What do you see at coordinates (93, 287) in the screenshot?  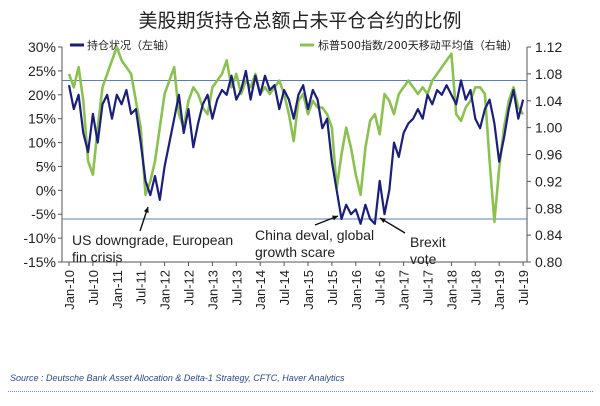 I see `x-tick-label: Jul-10` at bounding box center [93, 287].